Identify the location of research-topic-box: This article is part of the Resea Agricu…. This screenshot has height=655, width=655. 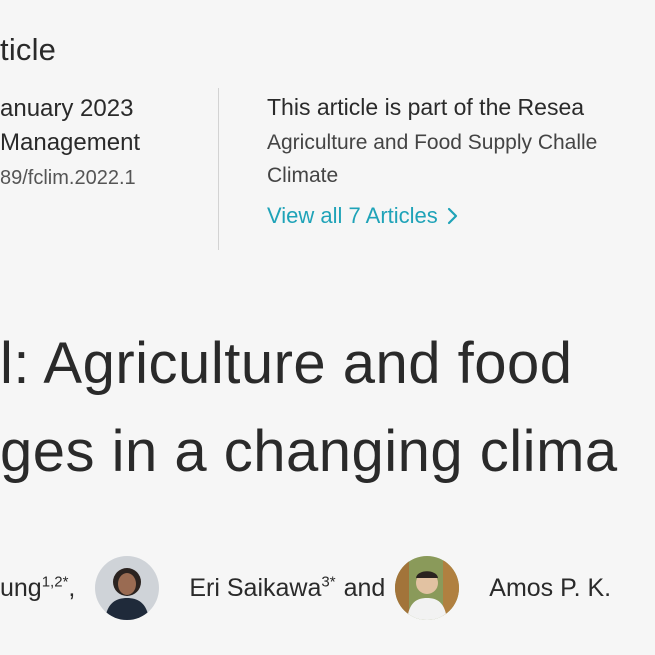
(461, 160).